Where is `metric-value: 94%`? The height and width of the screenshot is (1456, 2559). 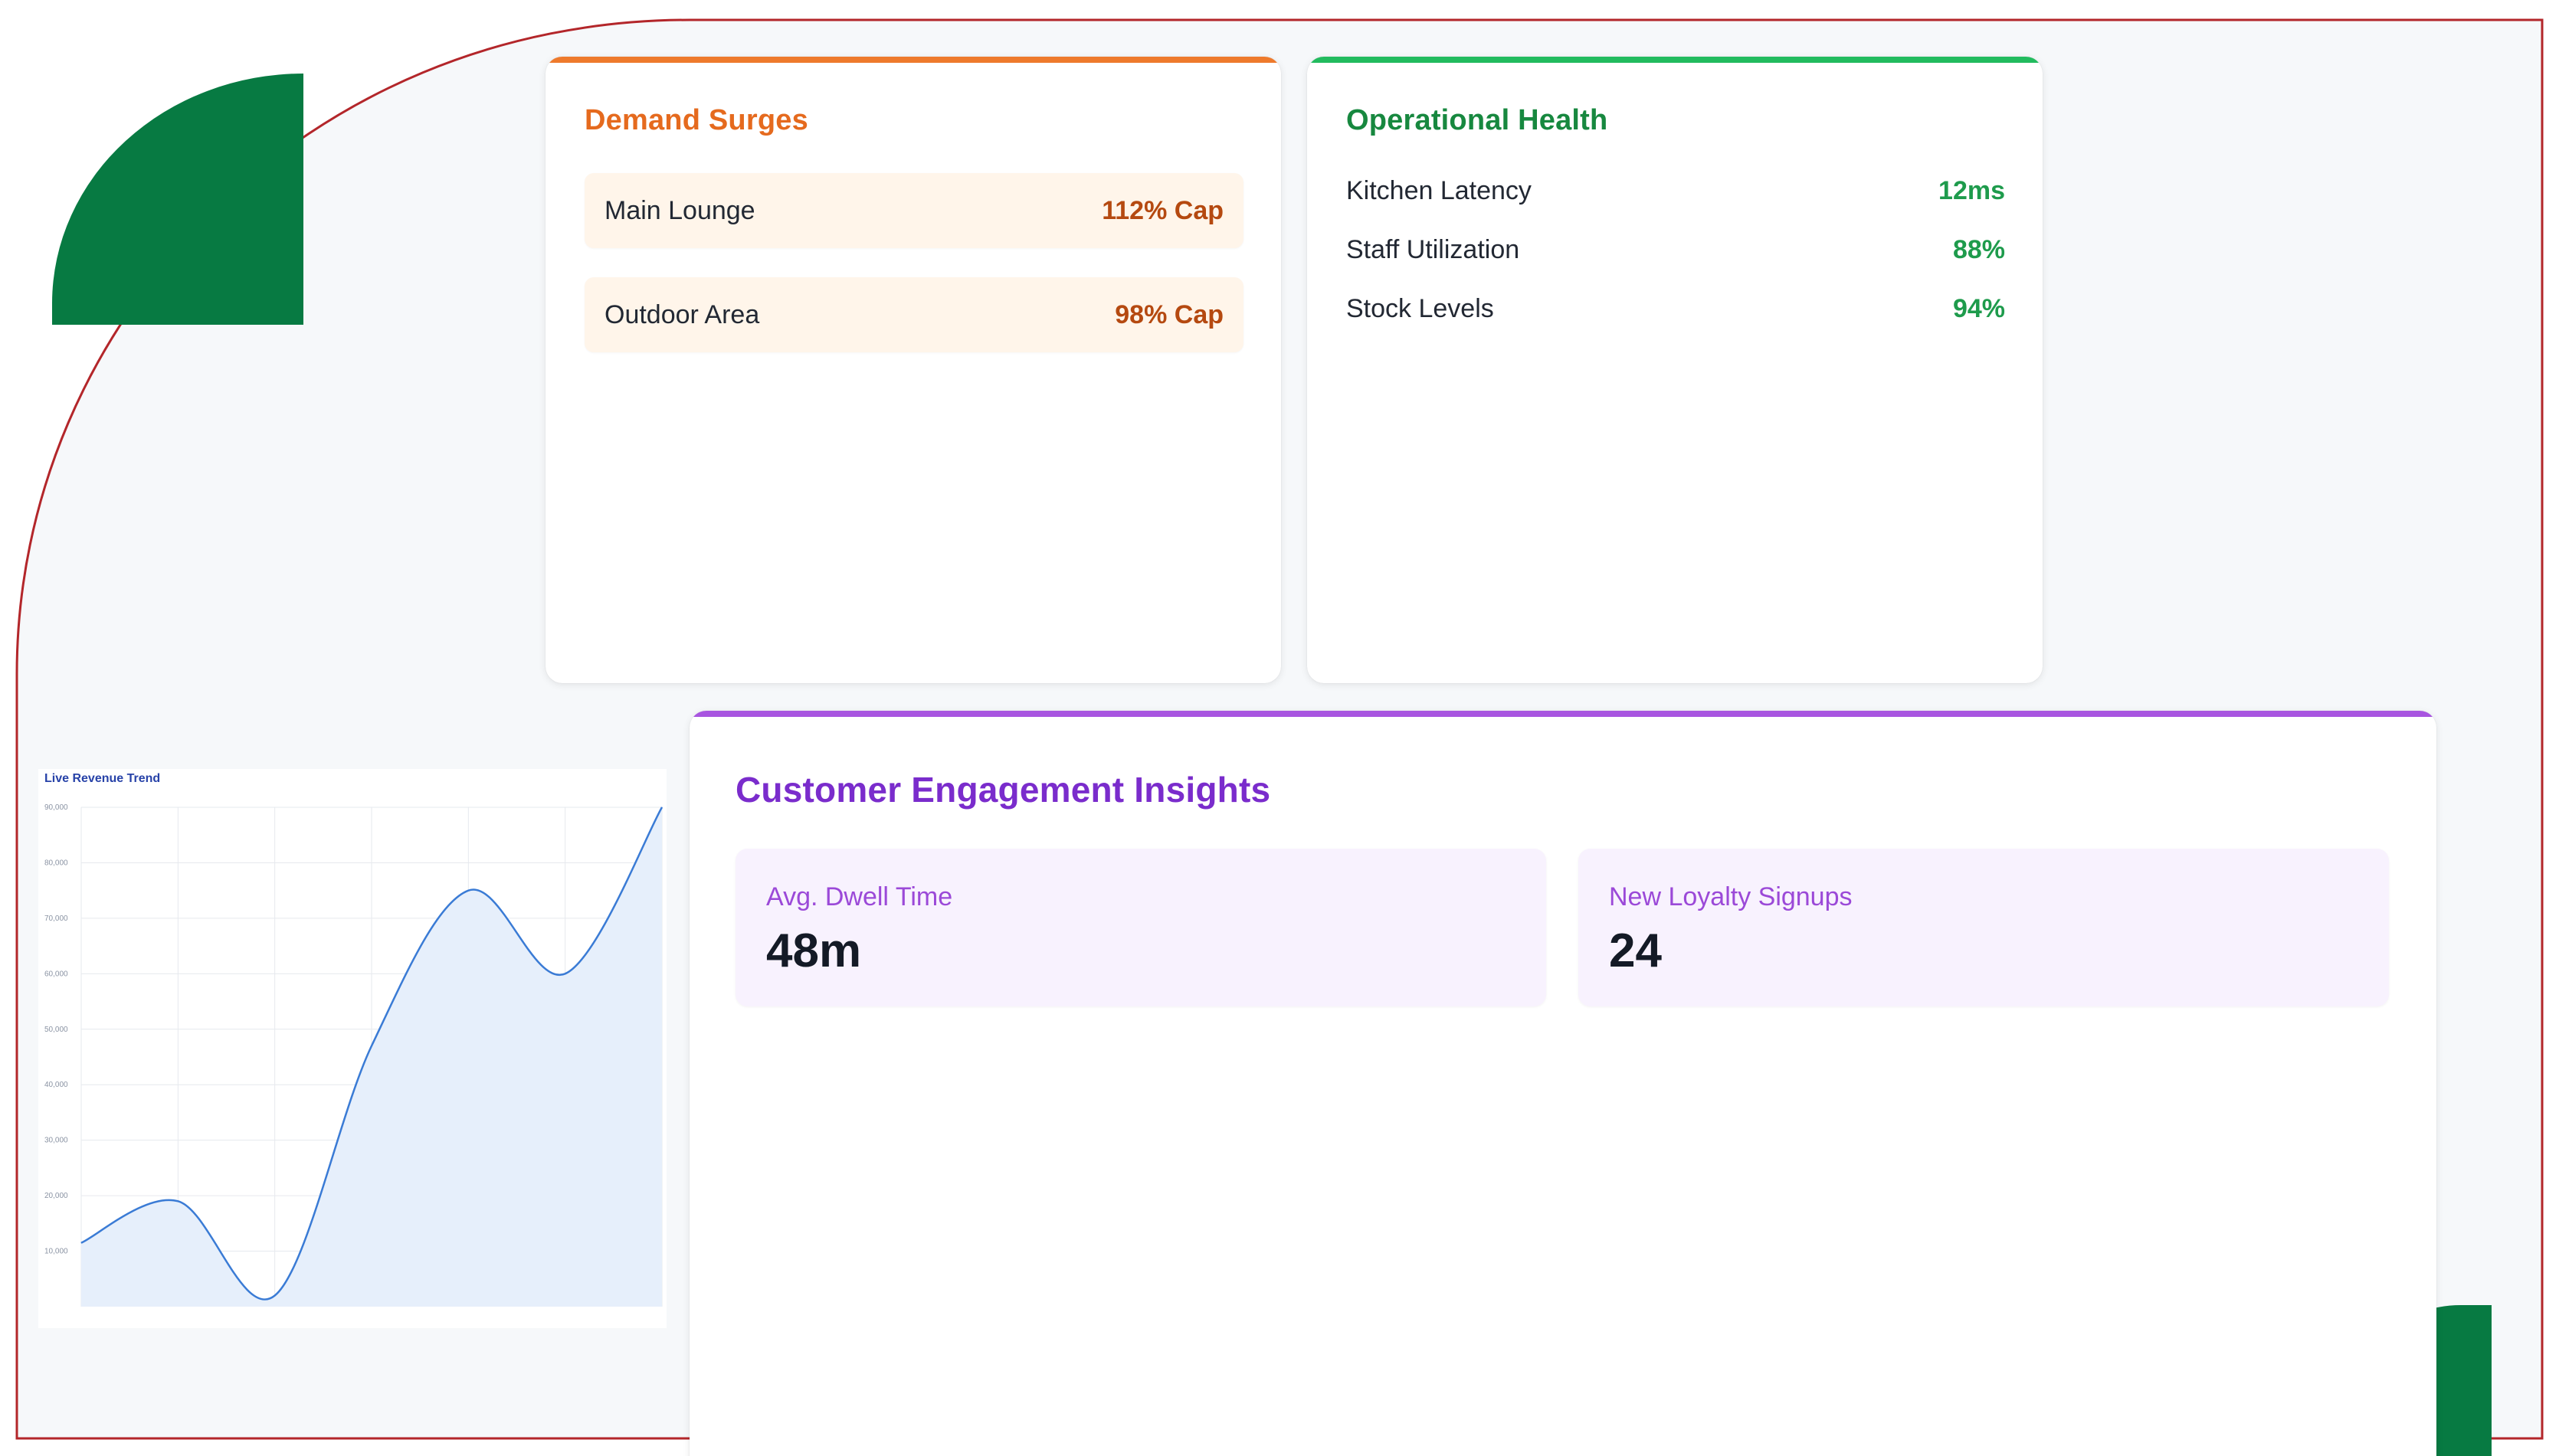
metric-value: 94% is located at coordinates (1978, 309).